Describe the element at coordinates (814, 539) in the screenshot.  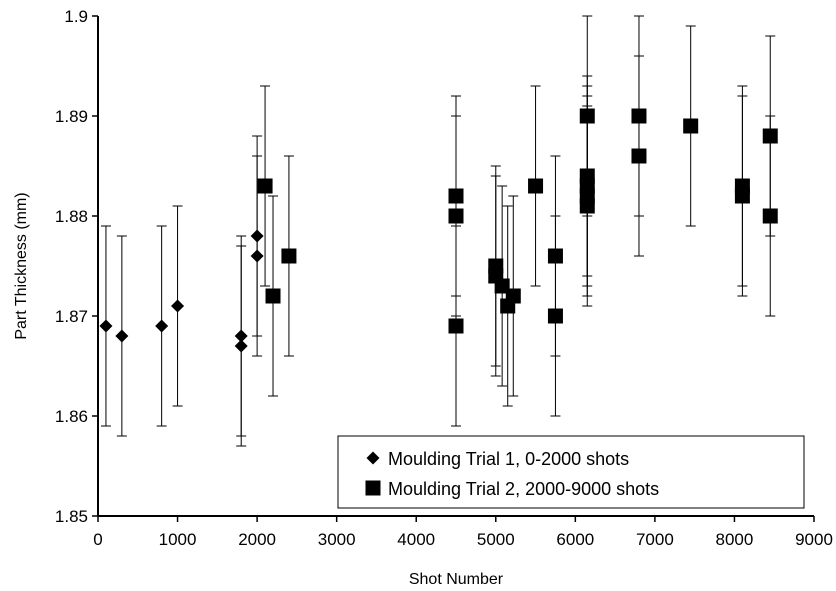
I see `x-tick-label: 9000` at that location.